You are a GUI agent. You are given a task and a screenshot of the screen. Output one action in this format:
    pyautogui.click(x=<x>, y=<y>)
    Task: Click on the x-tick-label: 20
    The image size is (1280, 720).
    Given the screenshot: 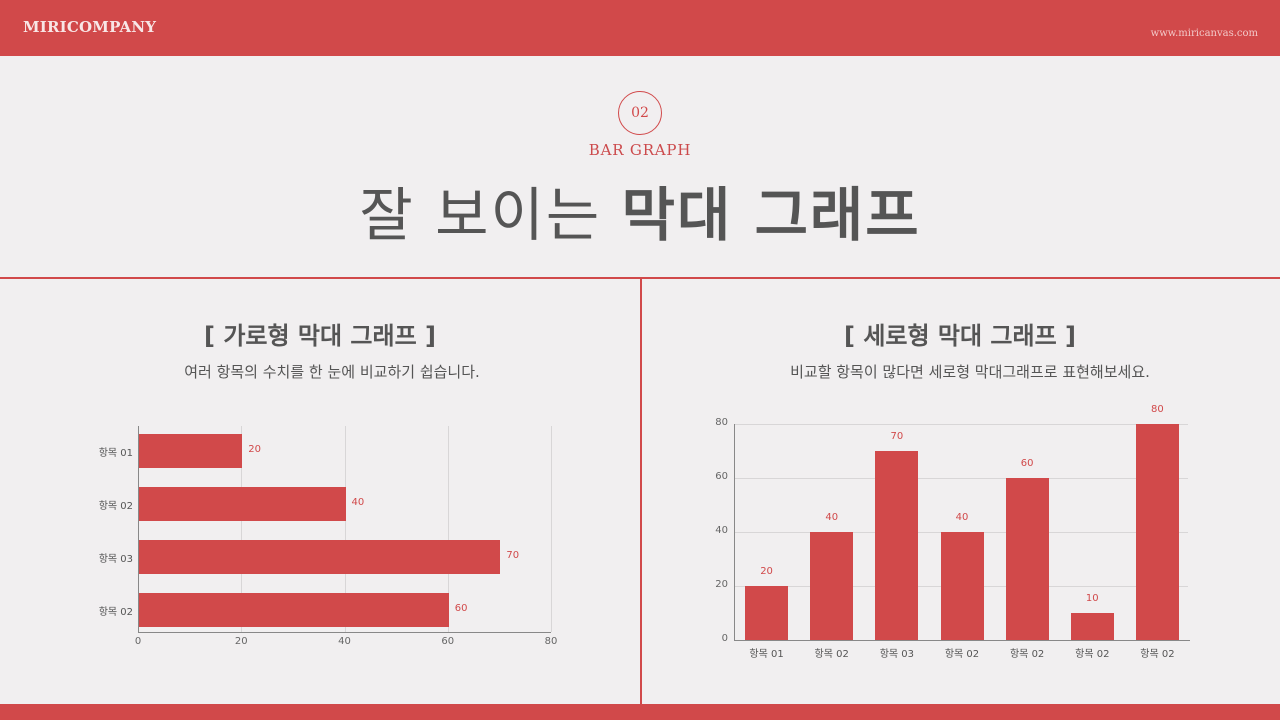 What is the action you would take?
    pyautogui.click(x=241, y=641)
    